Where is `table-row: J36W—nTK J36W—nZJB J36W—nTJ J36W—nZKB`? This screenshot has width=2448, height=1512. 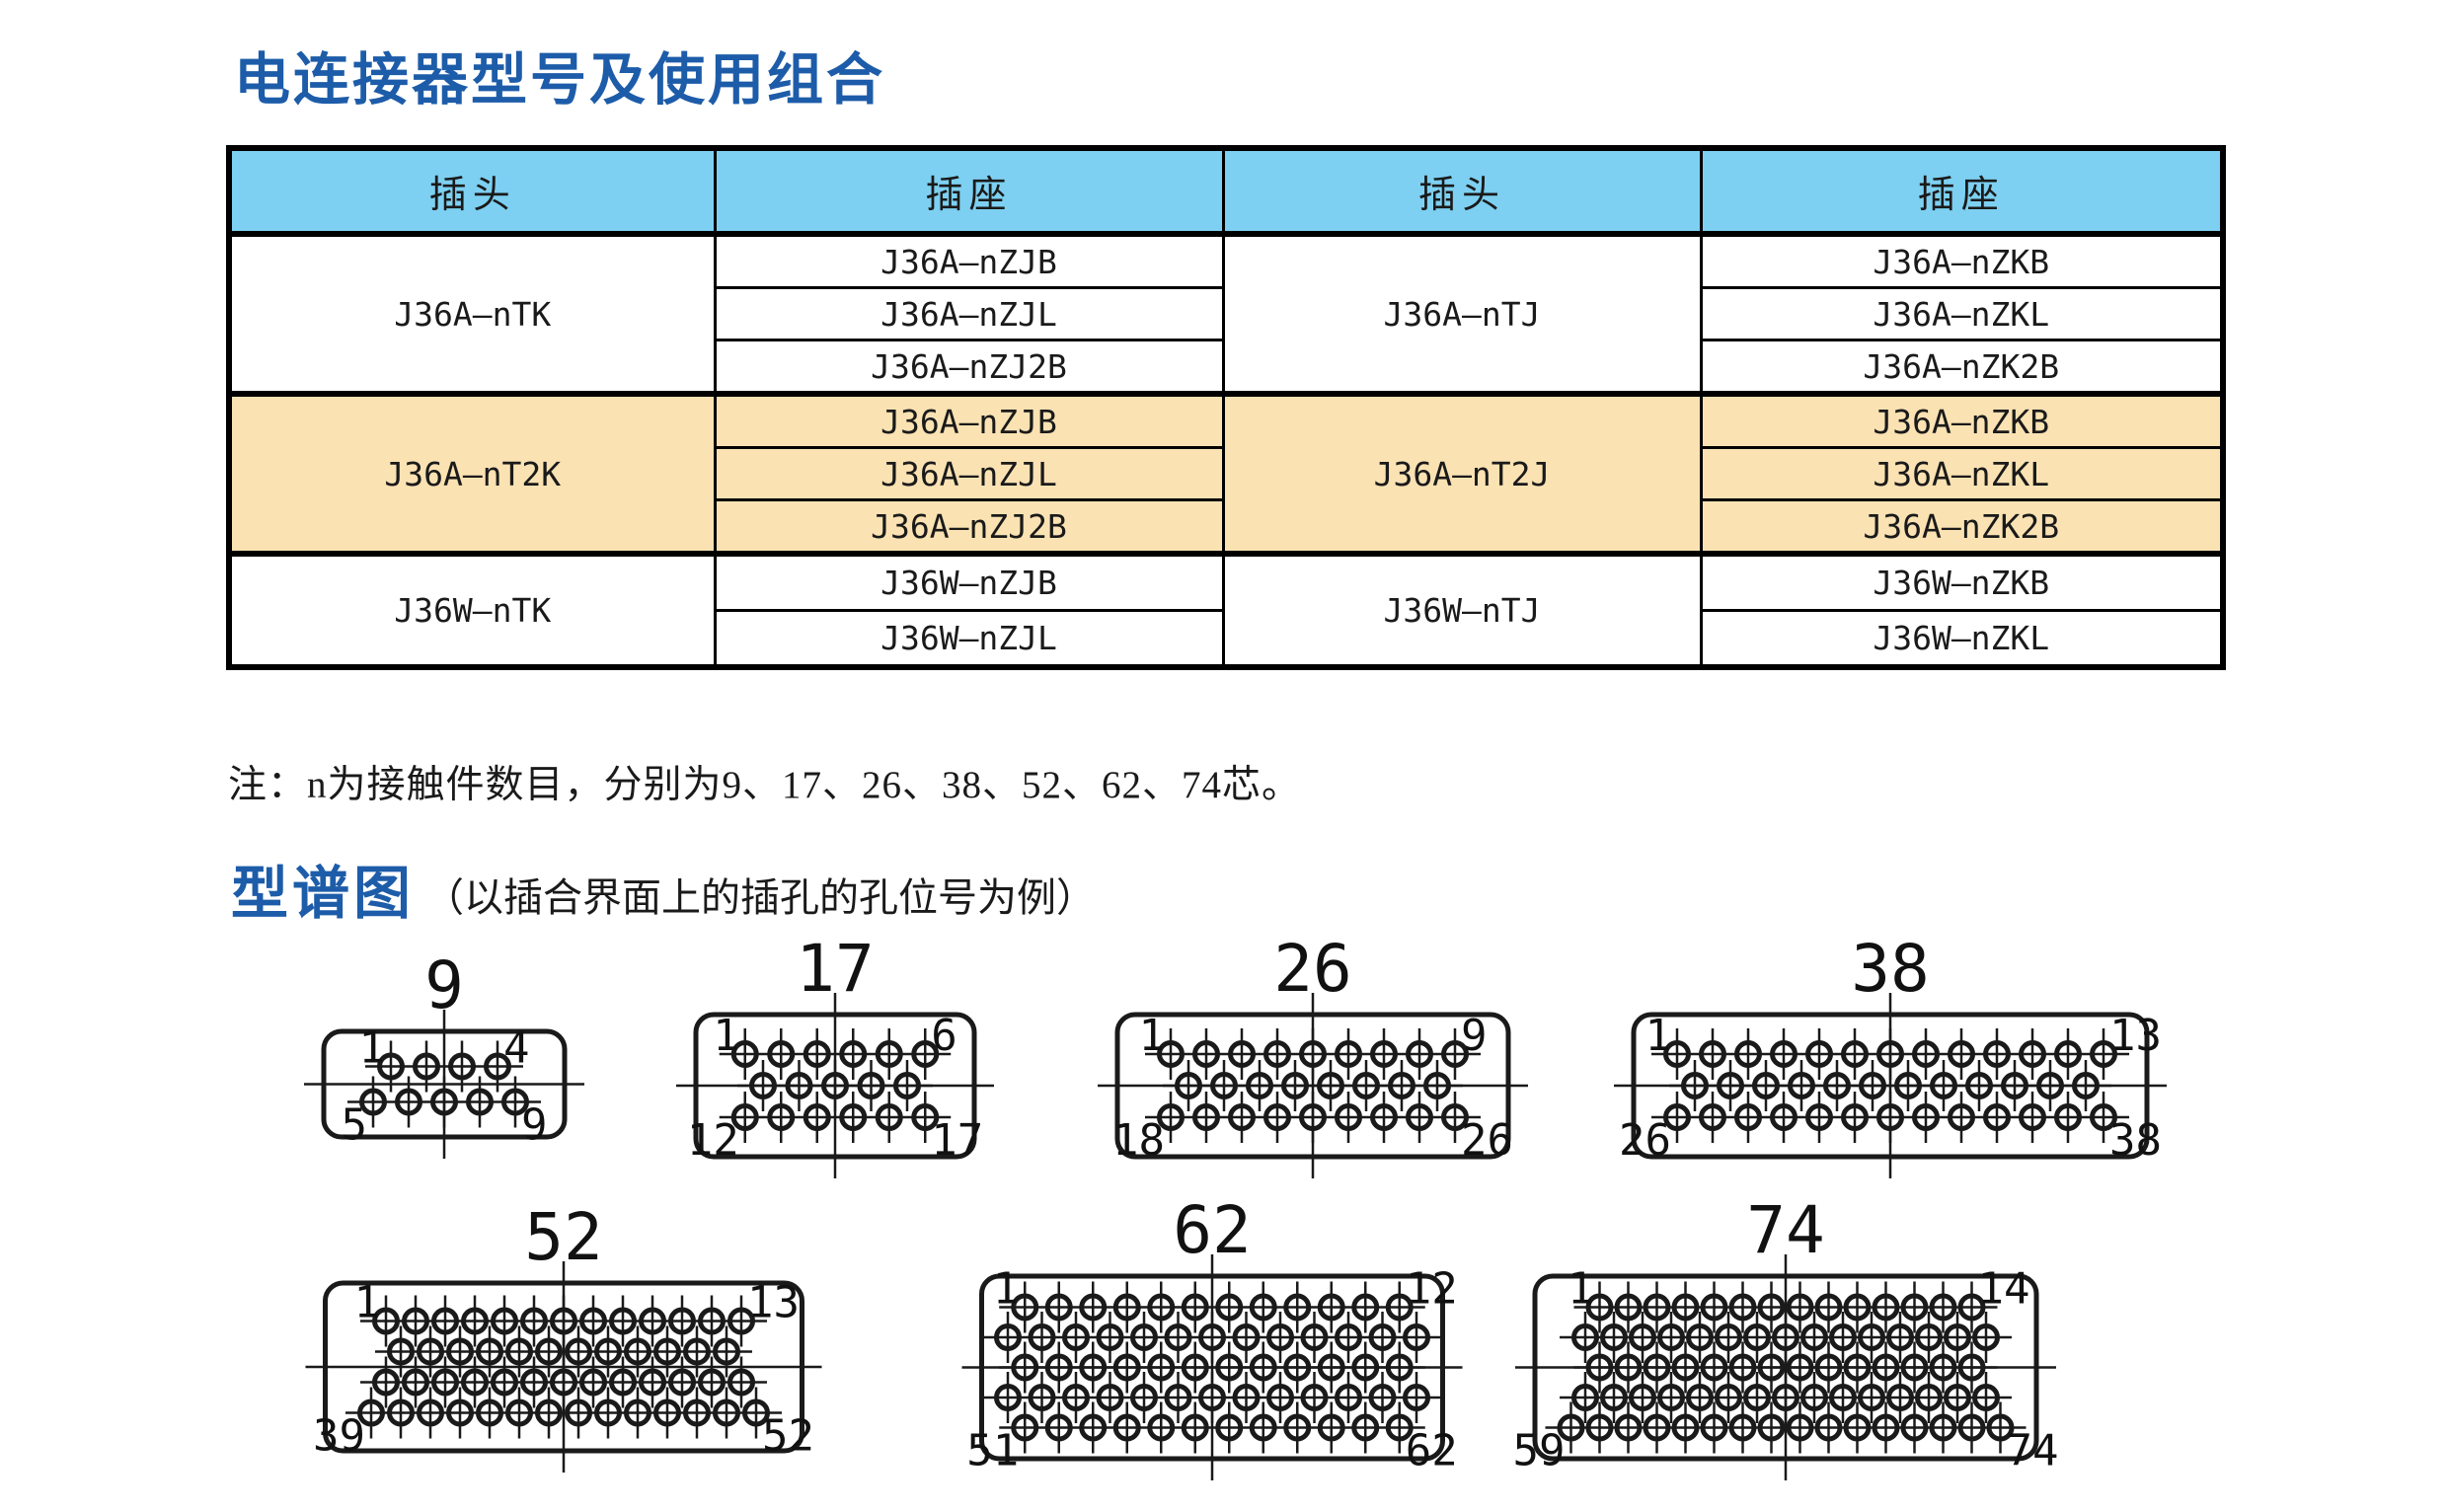 table-row: J36W—nTK J36W—nZJB J36W—nTJ J36W—nZKB is located at coordinates (1226, 610).